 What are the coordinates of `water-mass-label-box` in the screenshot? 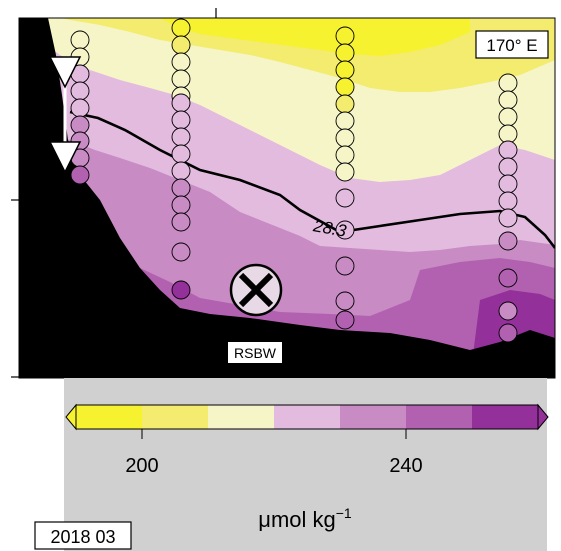 It's located at (255, 352).